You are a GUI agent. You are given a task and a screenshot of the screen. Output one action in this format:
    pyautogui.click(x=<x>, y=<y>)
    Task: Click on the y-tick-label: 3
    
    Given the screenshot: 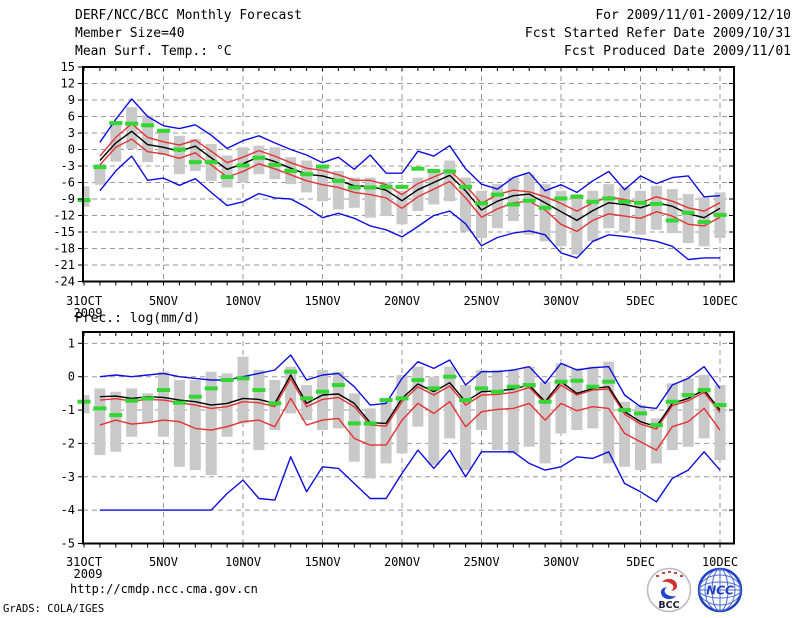 What is the action you would take?
    pyautogui.click(x=71, y=133)
    